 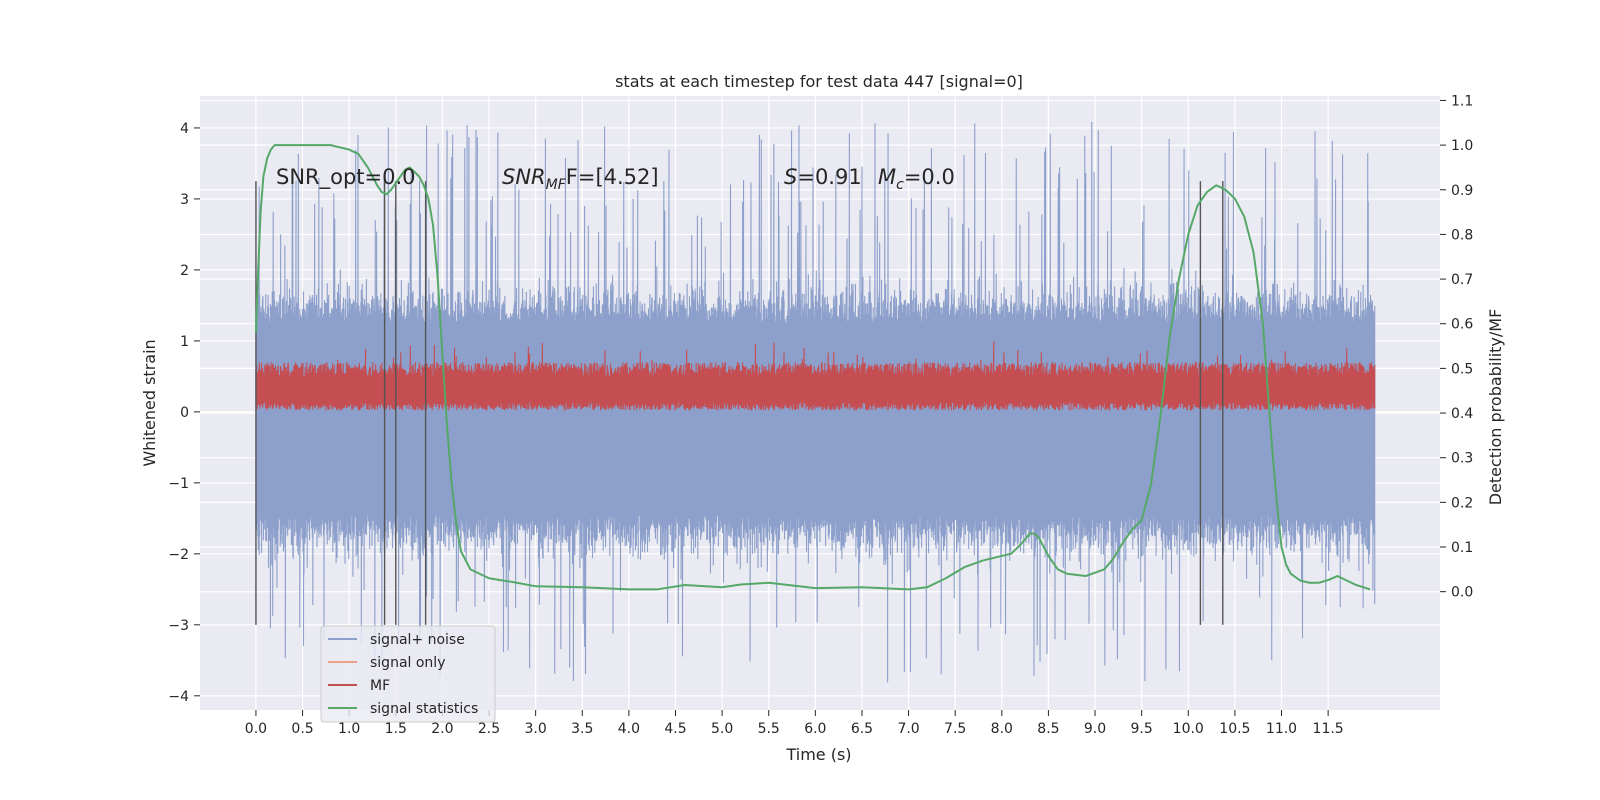 What do you see at coordinates (1462, 548) in the screenshot?
I see `y2-tick-label-1: 0.1` at bounding box center [1462, 548].